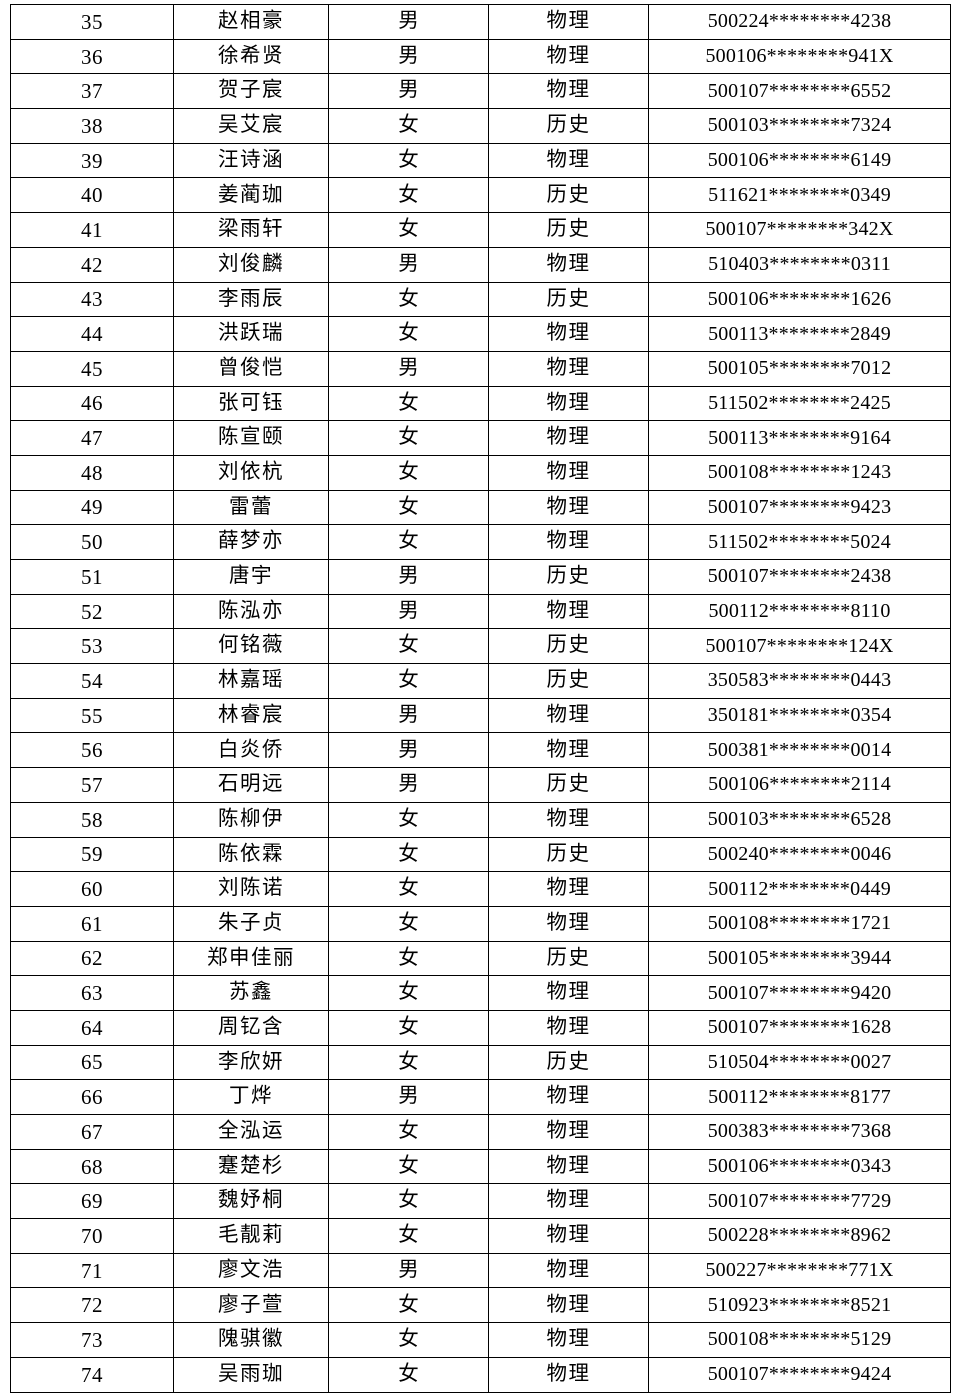 The width and height of the screenshot is (968, 1393). Describe the element at coordinates (799, 889) in the screenshot. I see `cell-idno: 500112********0449` at that location.